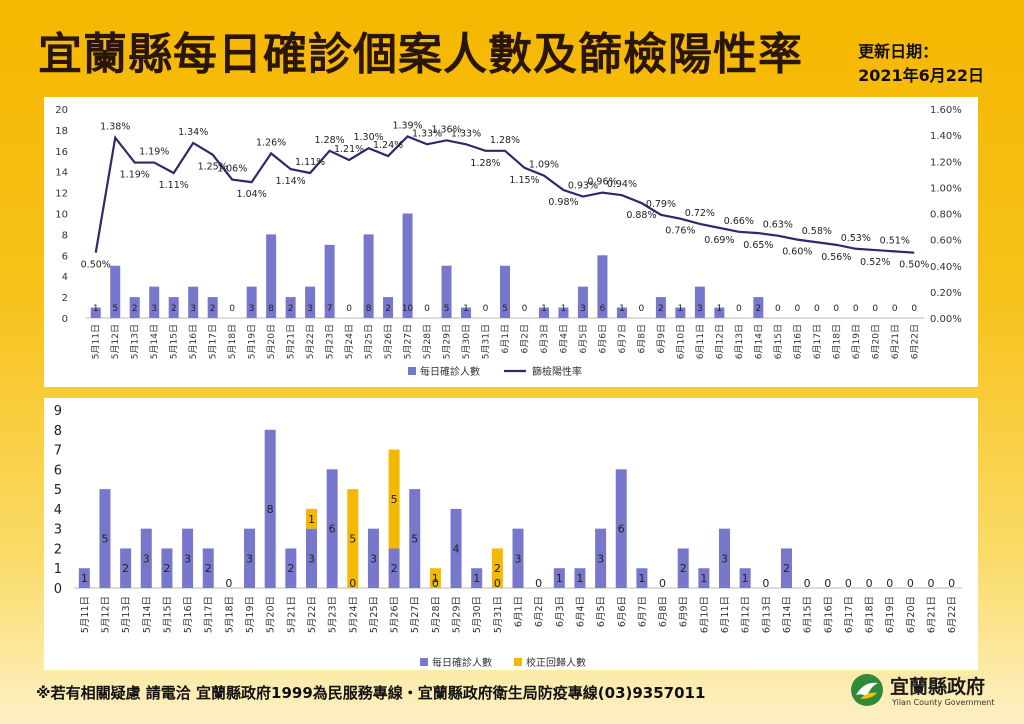 This screenshot has width=1024, height=724. I want to click on x-tick-label: 6月20日, so click(911, 614).